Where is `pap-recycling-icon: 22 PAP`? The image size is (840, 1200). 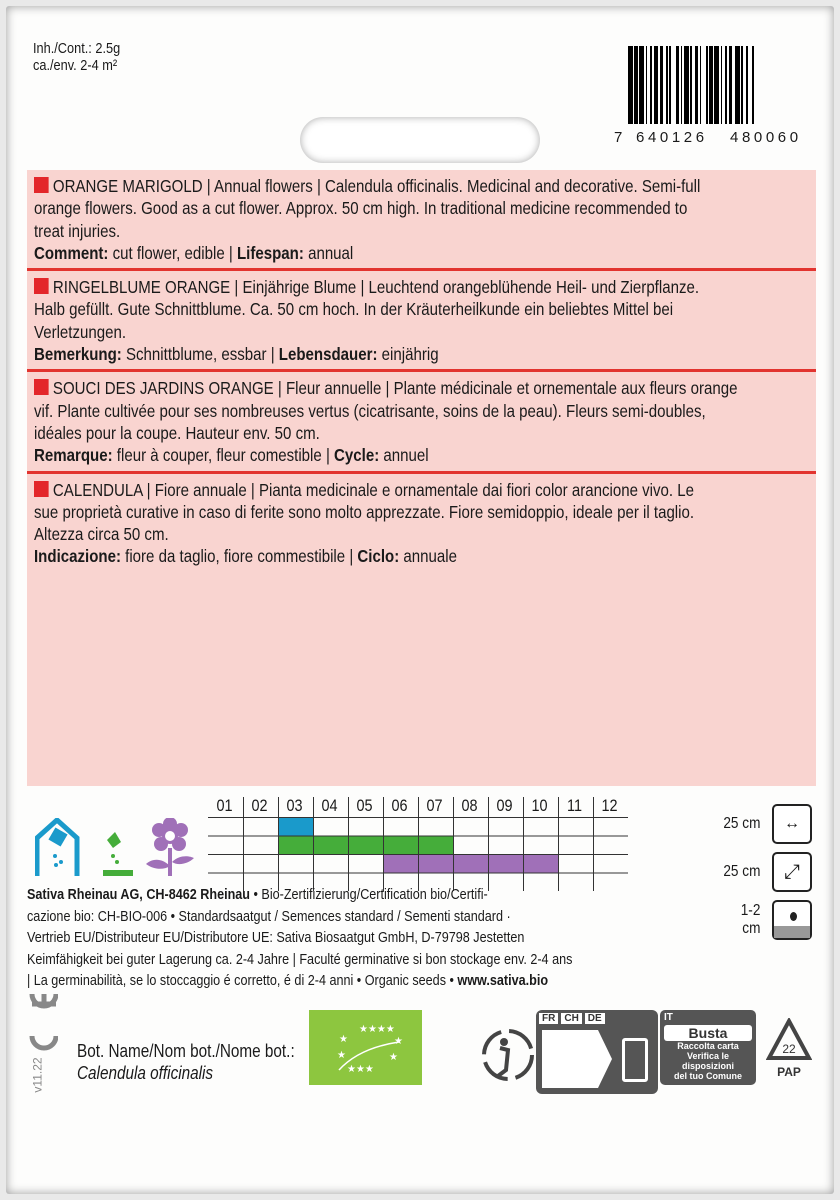
pap-recycling-icon: 22 PAP is located at coordinates (789, 1051).